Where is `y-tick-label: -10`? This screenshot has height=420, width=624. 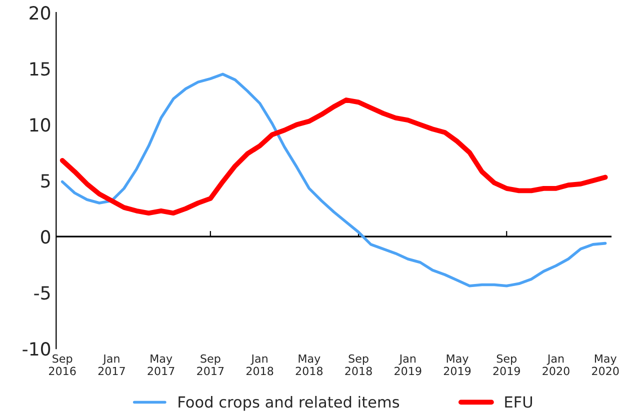 y-tick-label: -10 is located at coordinates (36, 349).